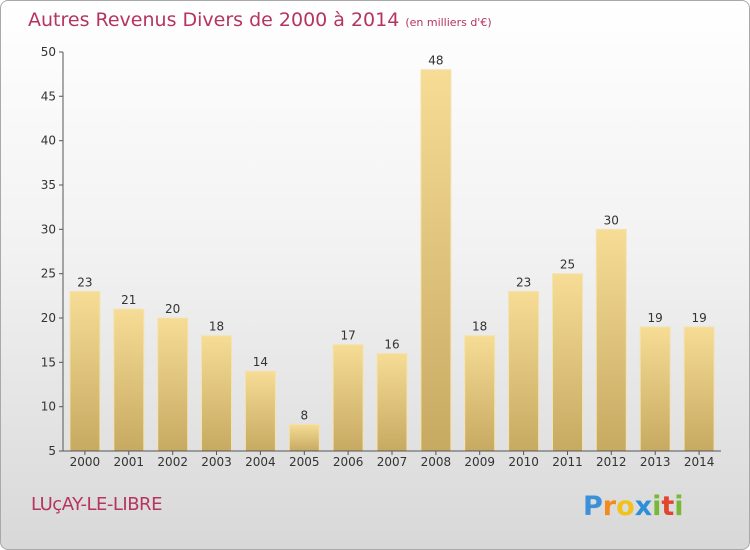 Image resolution: width=750 pixels, height=550 pixels. What do you see at coordinates (391, 345) in the screenshot?
I see `data-label: 16` at bounding box center [391, 345].